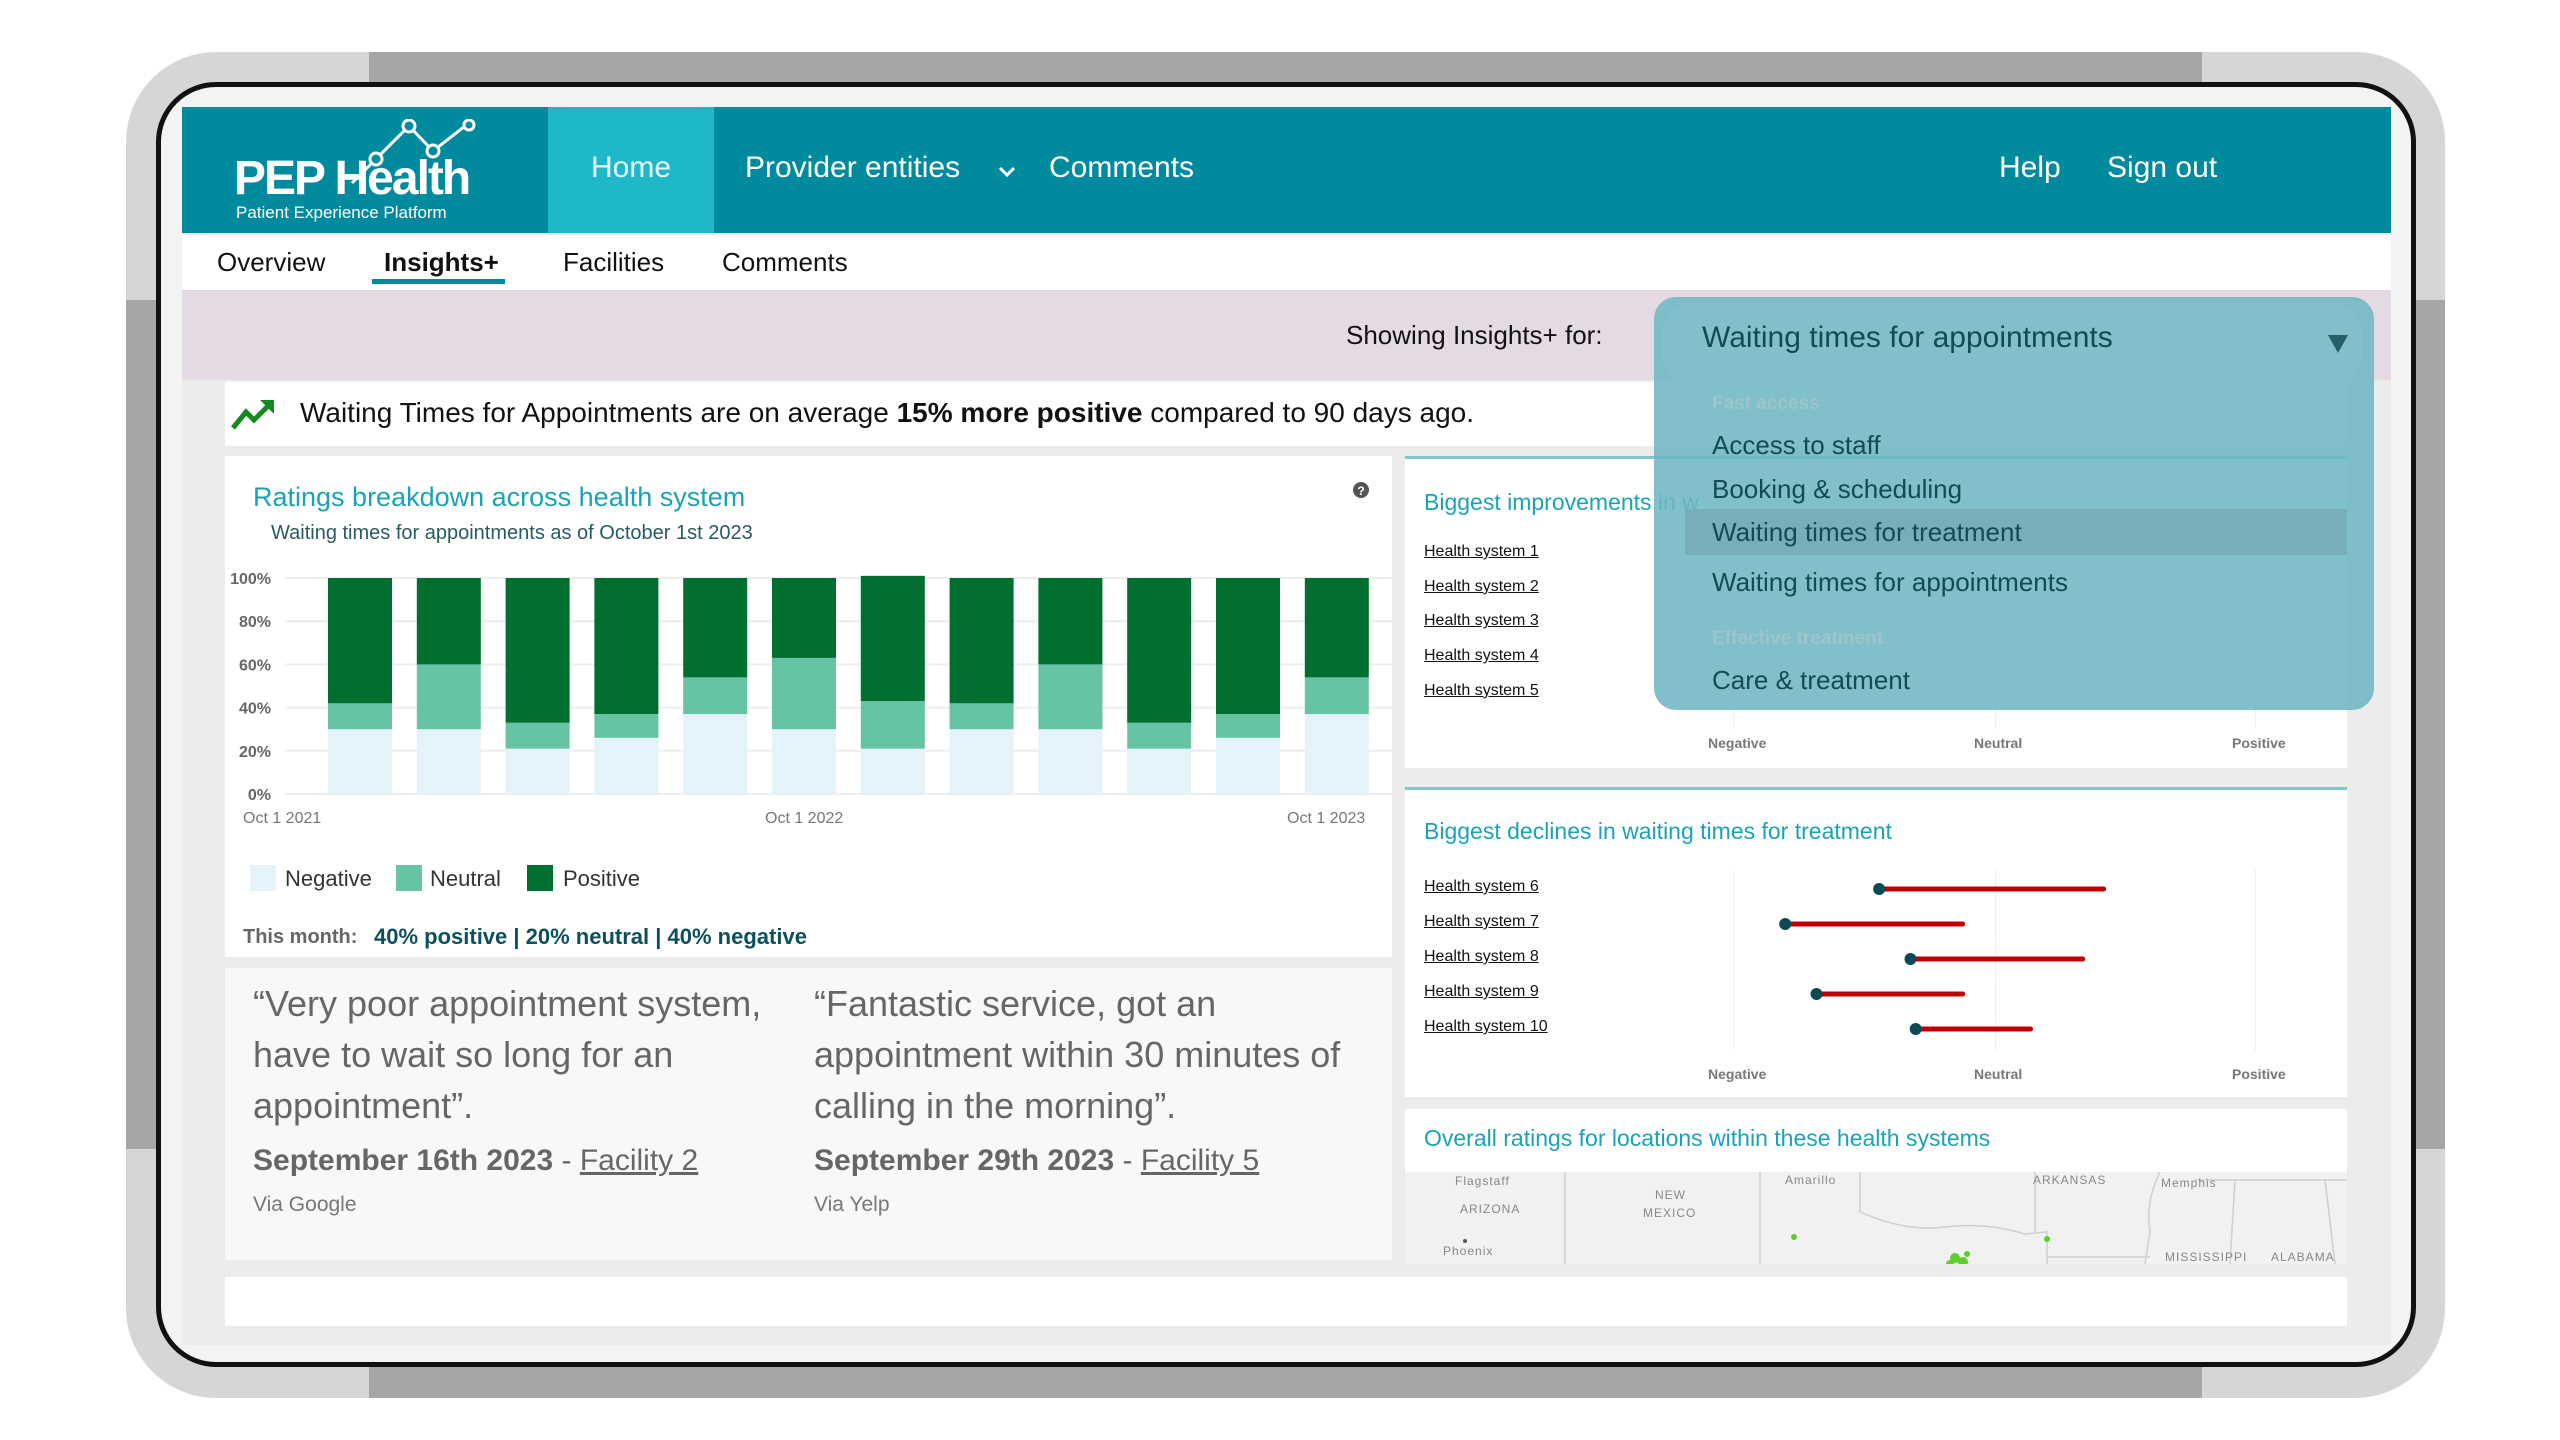  Describe the element at coordinates (1481, 551) in the screenshot. I see `health-system-link: Health system 1` at that location.